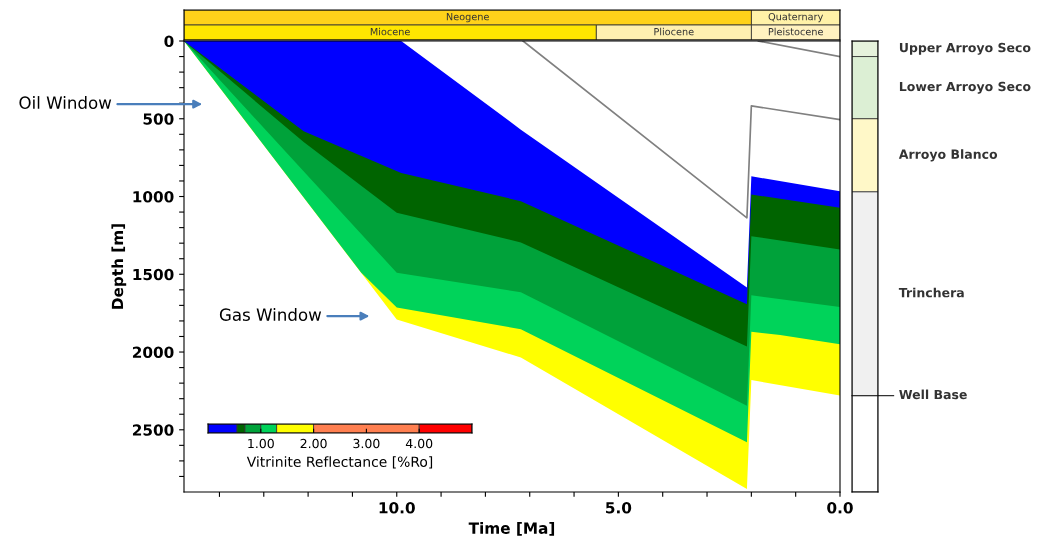 This screenshot has width=1041, height=548. I want to click on annotation: Gas Window, so click(270, 314).